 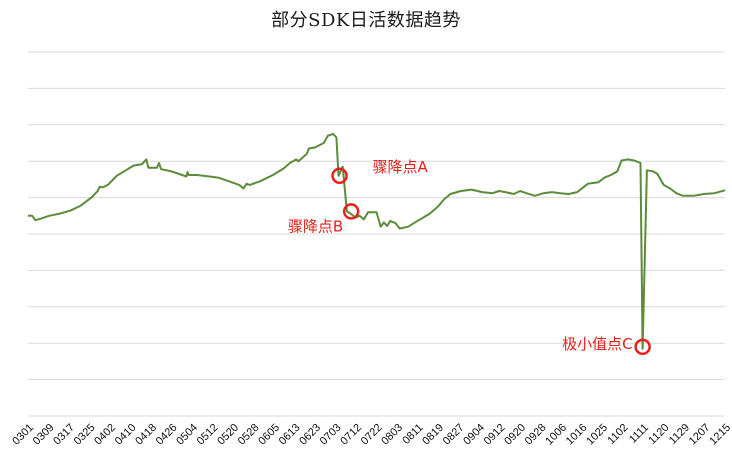 I want to click on x-tick-label: 0613, so click(x=290, y=435).